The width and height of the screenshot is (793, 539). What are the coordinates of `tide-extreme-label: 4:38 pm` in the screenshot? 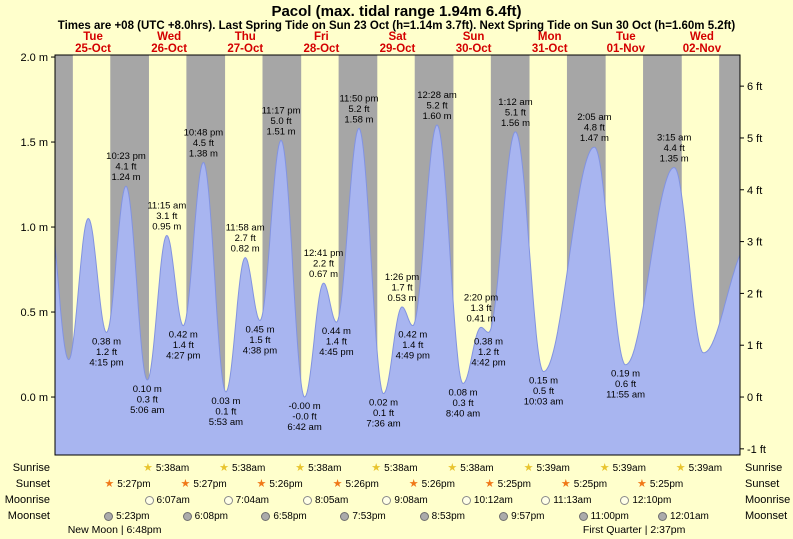 It's located at (260, 351).